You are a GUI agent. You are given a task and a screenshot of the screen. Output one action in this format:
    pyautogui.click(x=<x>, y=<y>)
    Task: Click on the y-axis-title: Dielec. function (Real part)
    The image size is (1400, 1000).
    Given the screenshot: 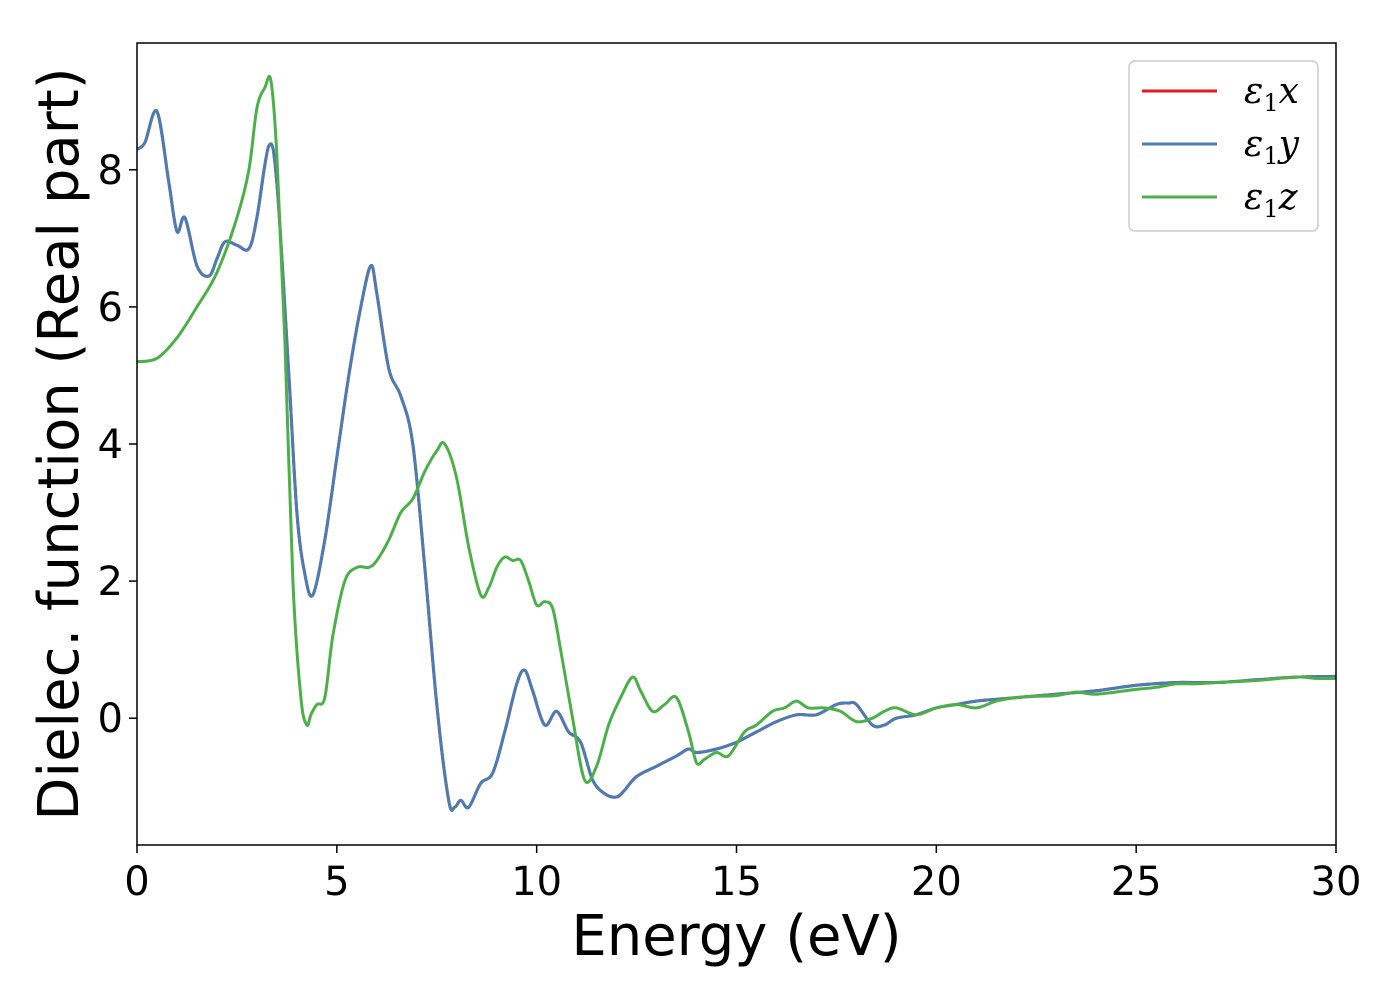 What is the action you would take?
    pyautogui.click(x=59, y=443)
    